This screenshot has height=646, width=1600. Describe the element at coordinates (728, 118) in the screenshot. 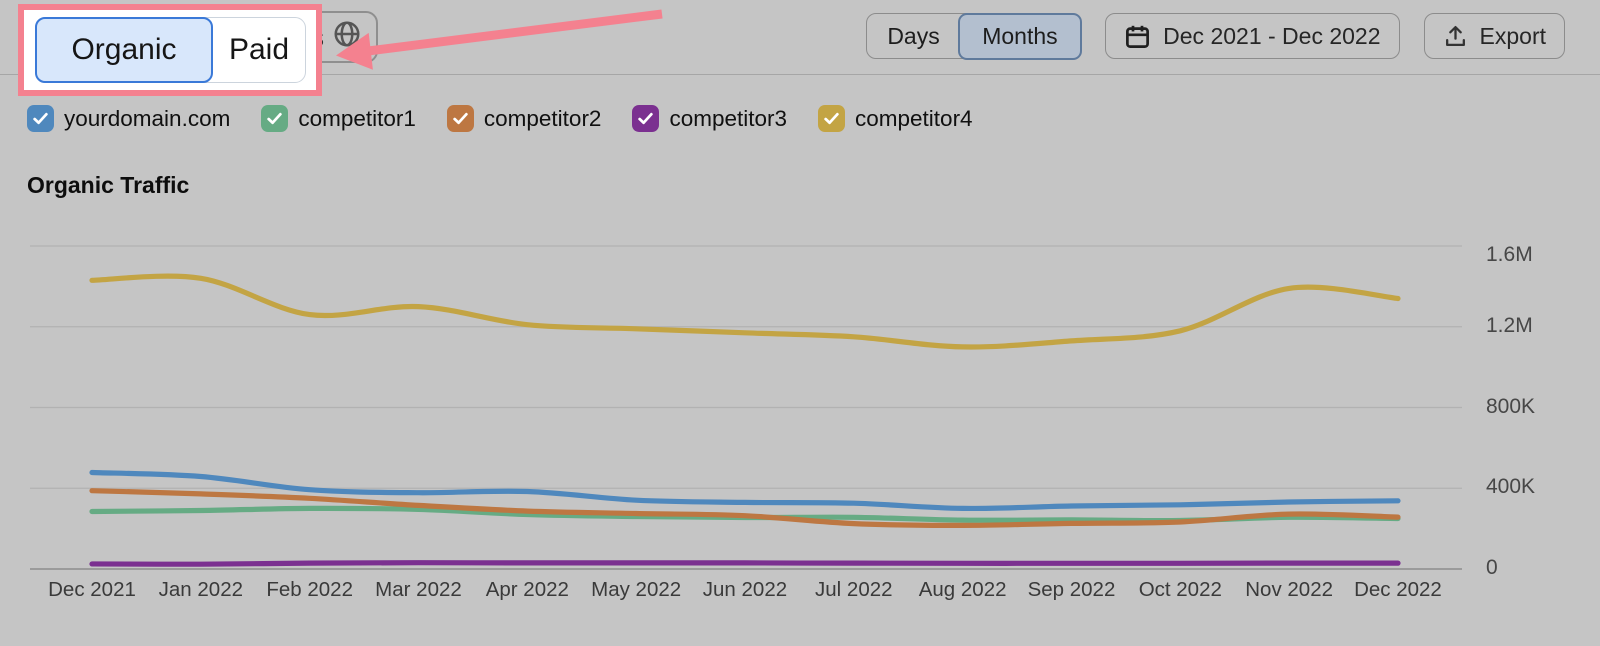

I see `legend-label: competitor3` at that location.